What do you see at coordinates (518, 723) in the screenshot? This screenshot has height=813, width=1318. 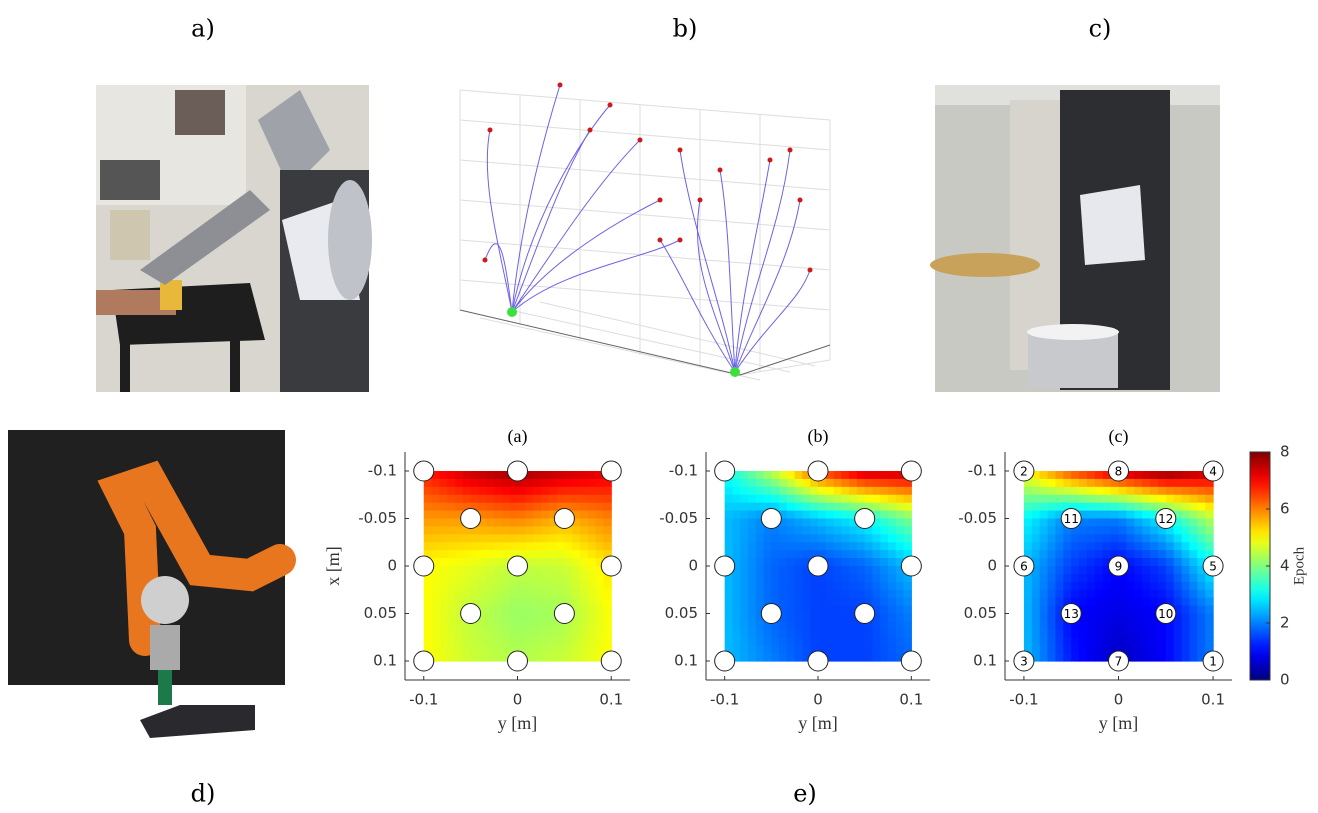 I see `x-axis-label: y [m]` at bounding box center [518, 723].